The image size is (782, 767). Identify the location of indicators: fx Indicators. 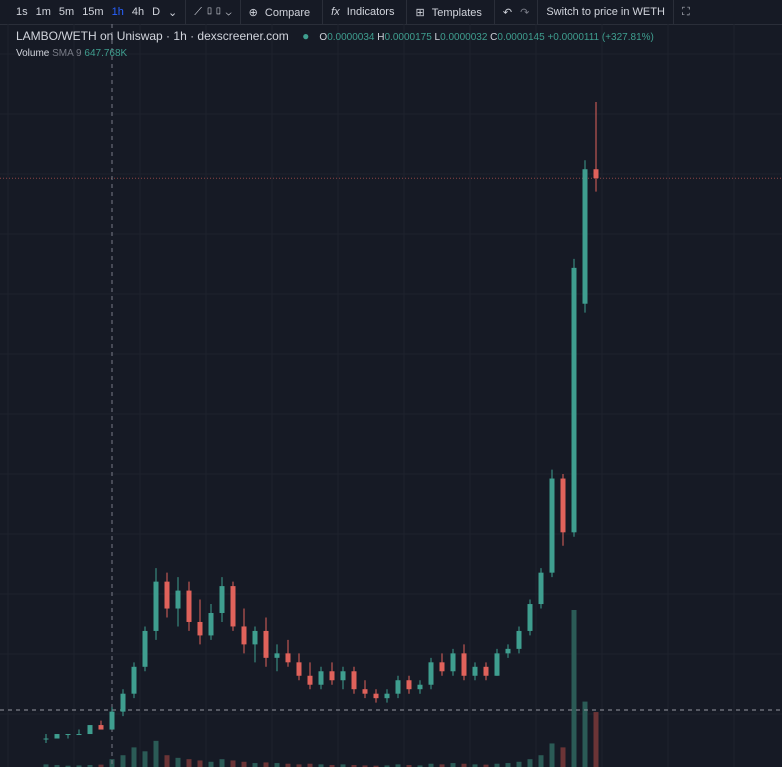
(364, 12).